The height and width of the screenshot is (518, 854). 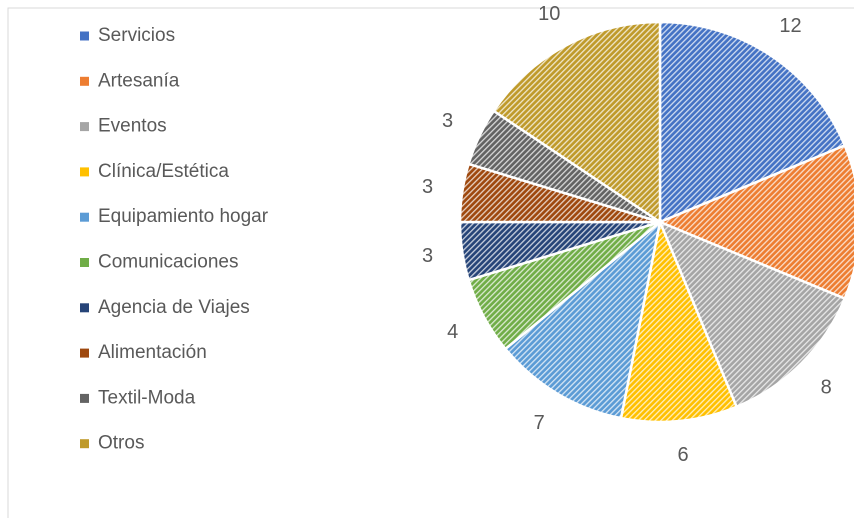 I want to click on legend-label: Eventos, so click(x=132, y=126).